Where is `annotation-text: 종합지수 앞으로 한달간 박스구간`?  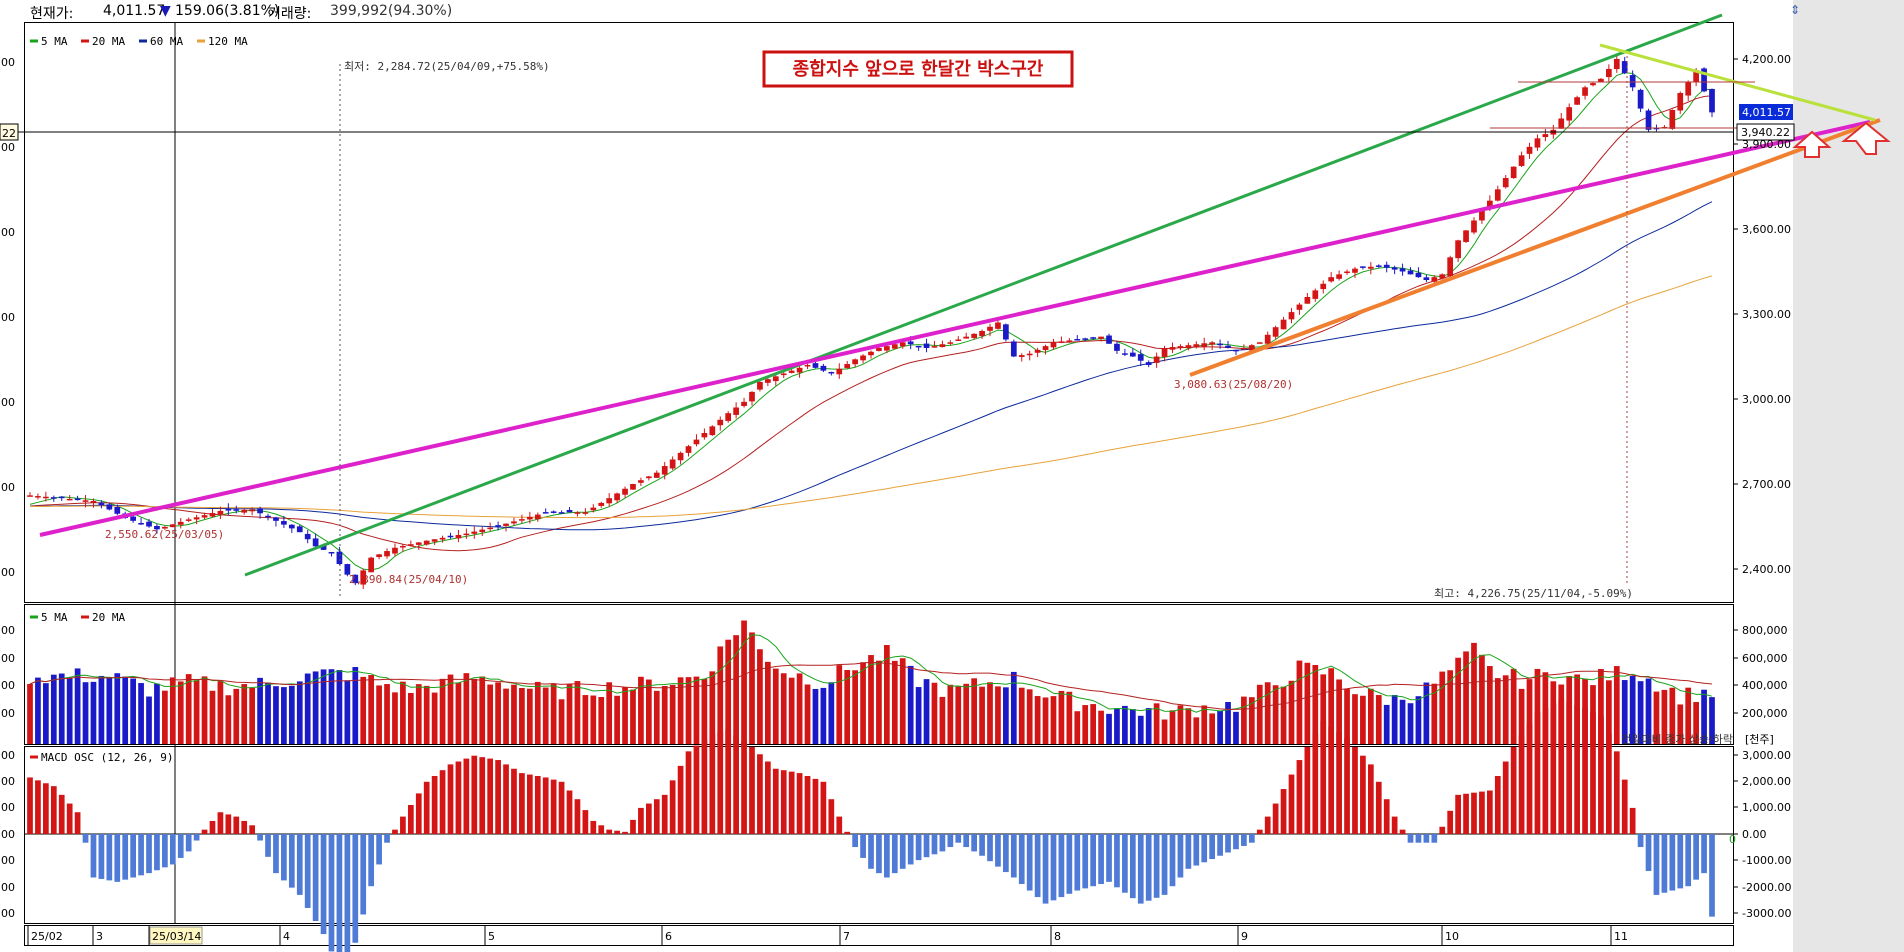 annotation-text: 종합지수 앞으로 한달간 박스구간 is located at coordinates (918, 69).